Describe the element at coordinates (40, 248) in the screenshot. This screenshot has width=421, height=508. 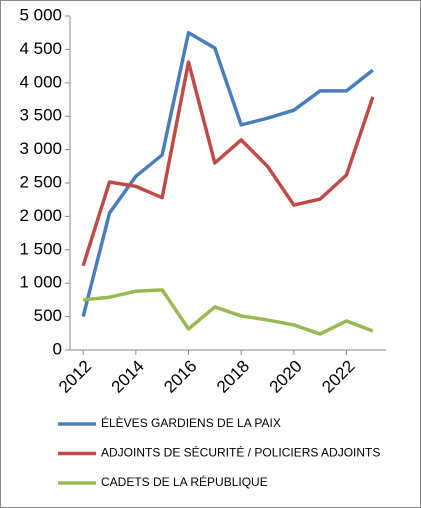
I see `y-tick-label: 1 500` at that location.